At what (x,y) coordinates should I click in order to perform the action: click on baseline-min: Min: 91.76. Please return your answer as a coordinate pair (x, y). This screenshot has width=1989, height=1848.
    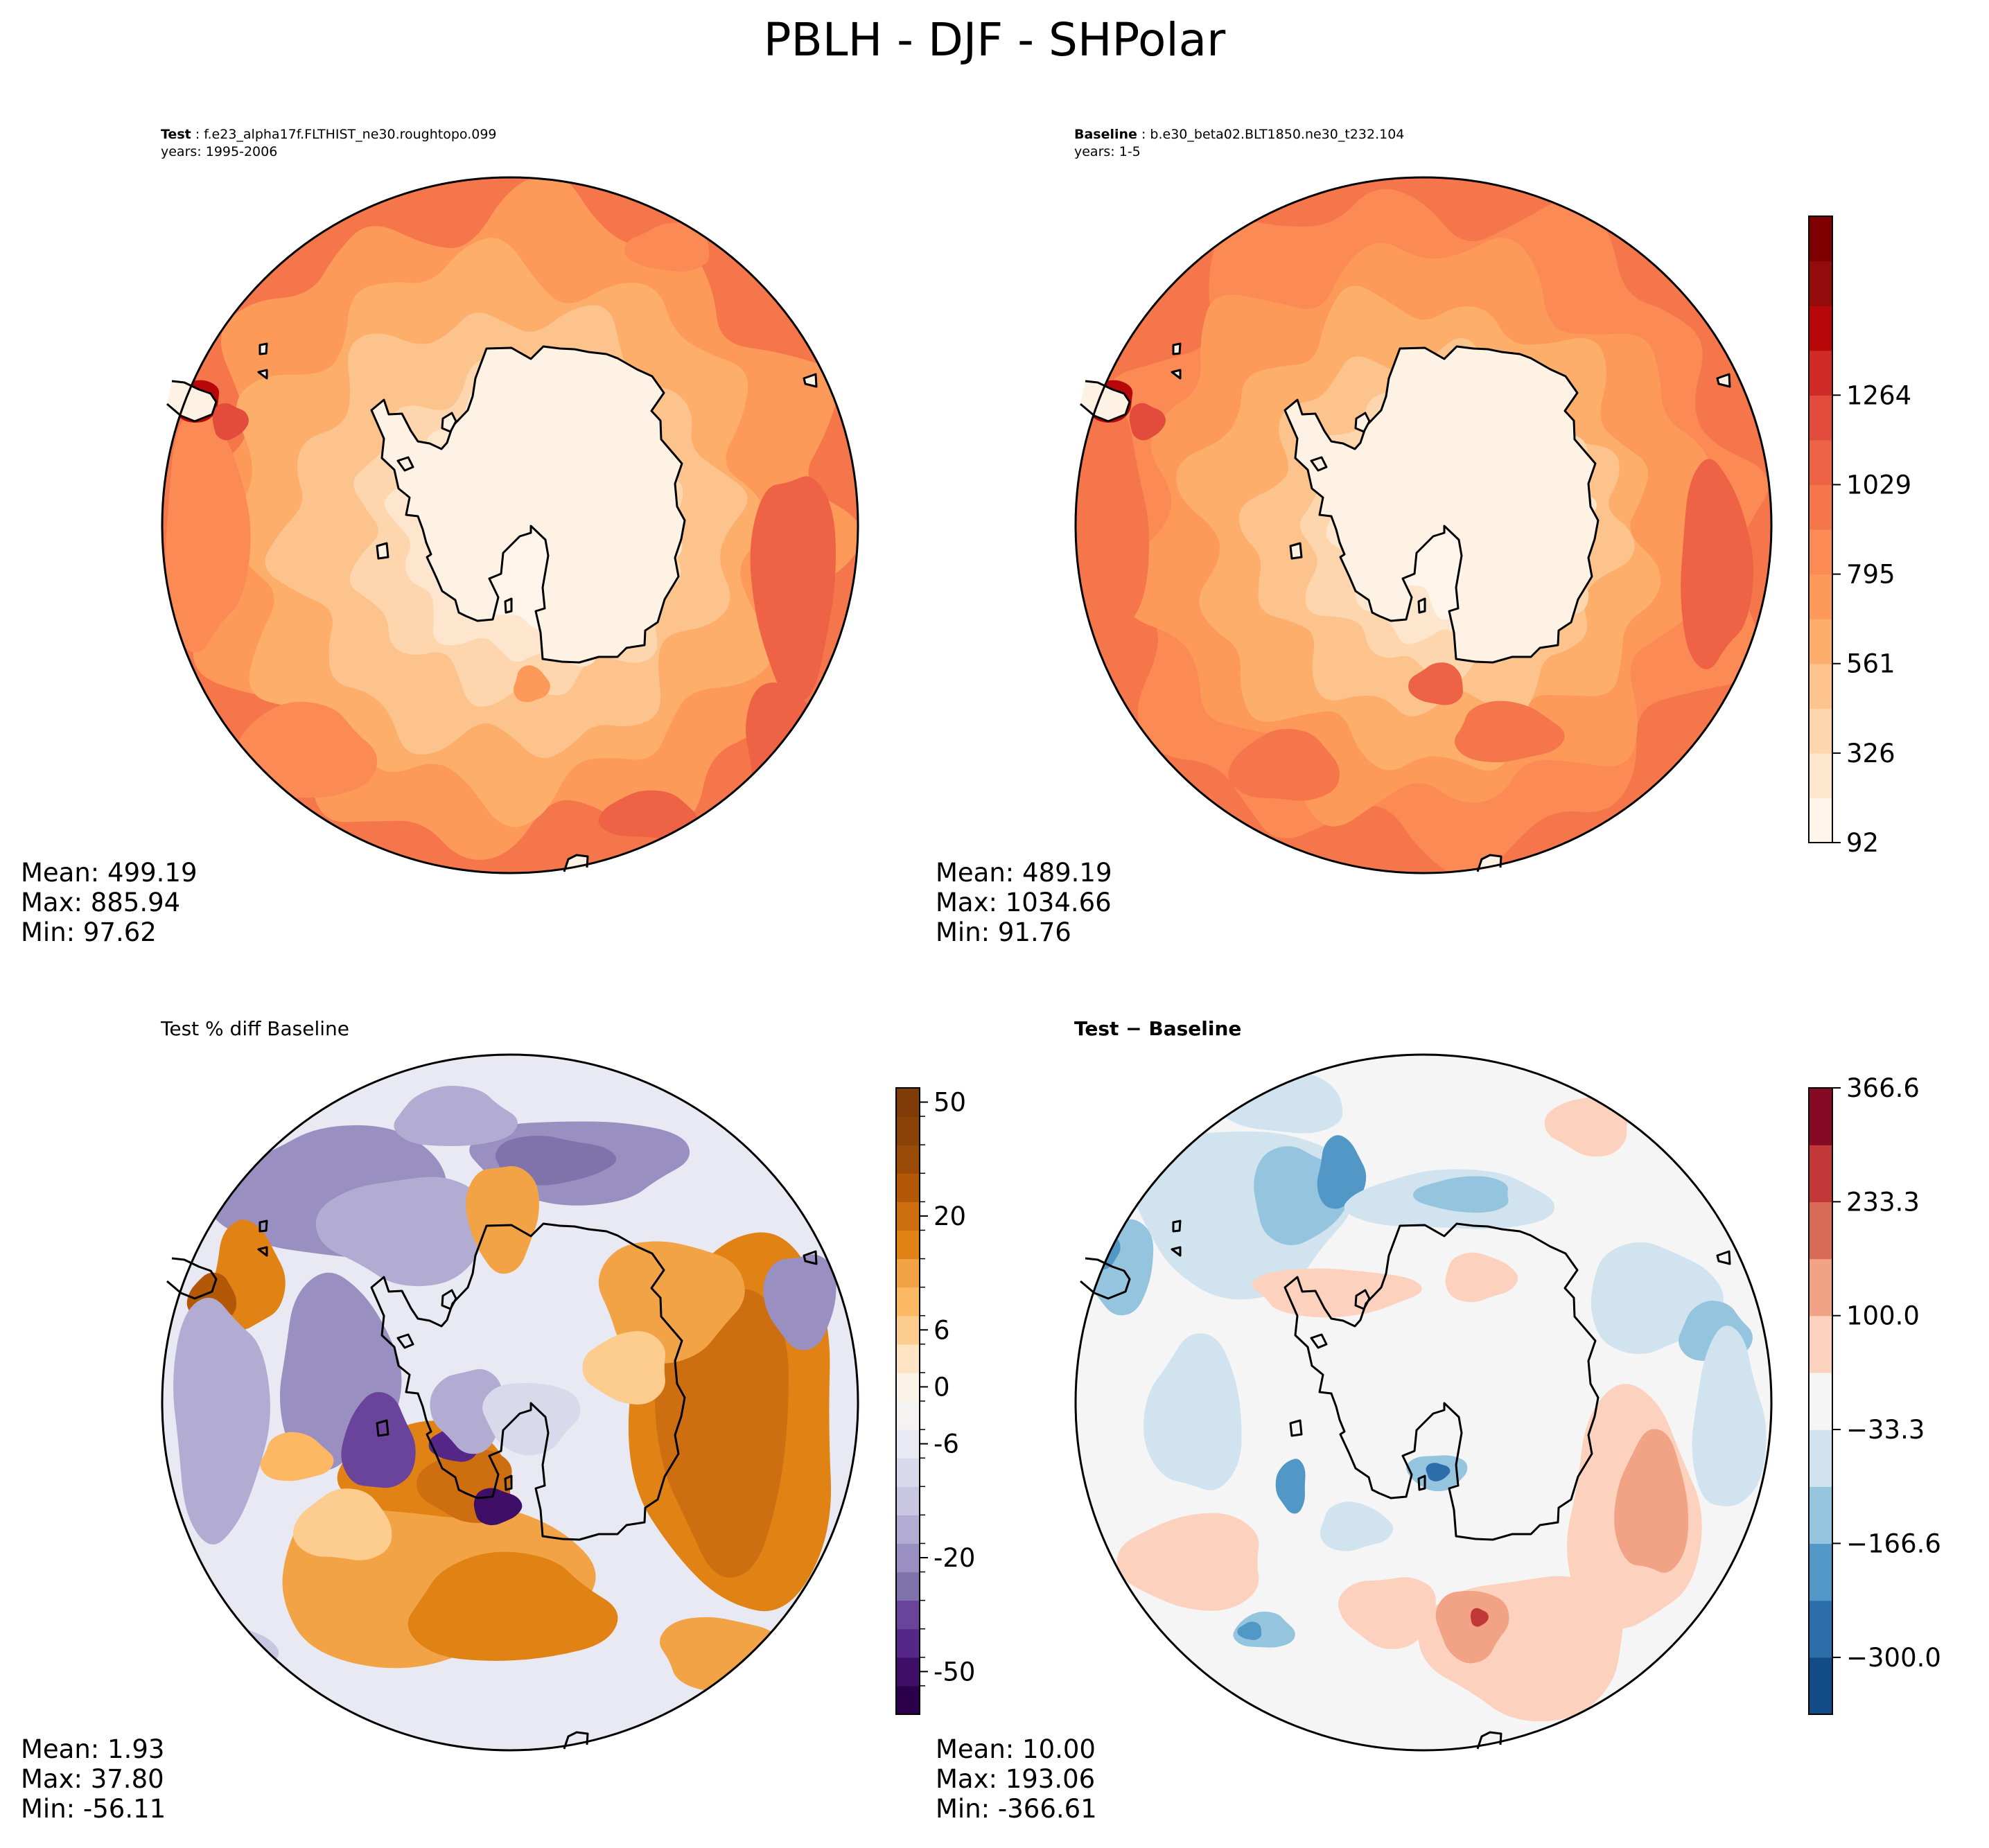
    Looking at the image, I should click on (1003, 932).